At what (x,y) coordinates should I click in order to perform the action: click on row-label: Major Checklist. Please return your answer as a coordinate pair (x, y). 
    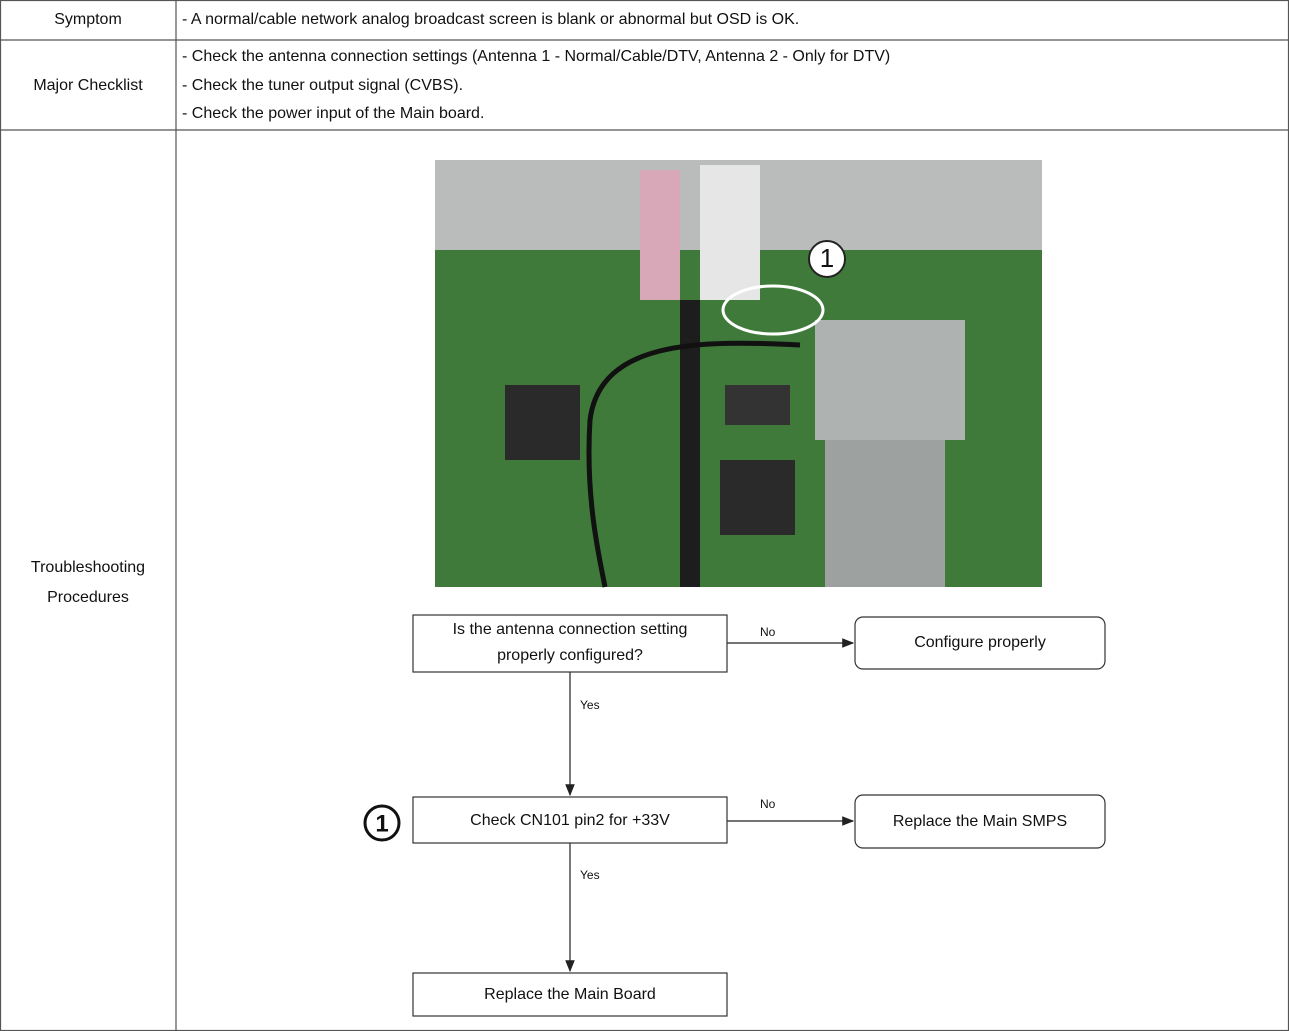
    Looking at the image, I should click on (88, 85).